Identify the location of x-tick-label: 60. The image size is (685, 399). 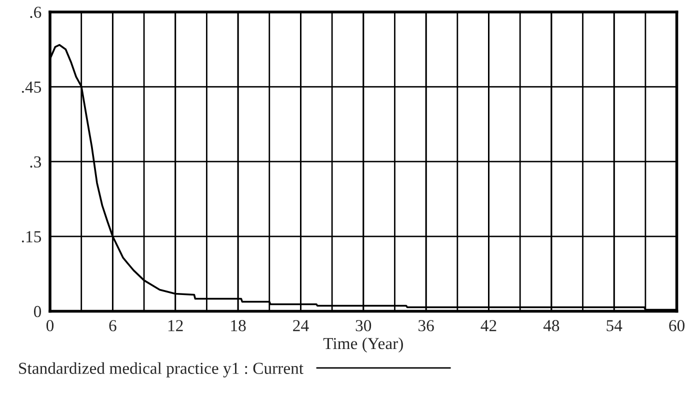
(676, 326).